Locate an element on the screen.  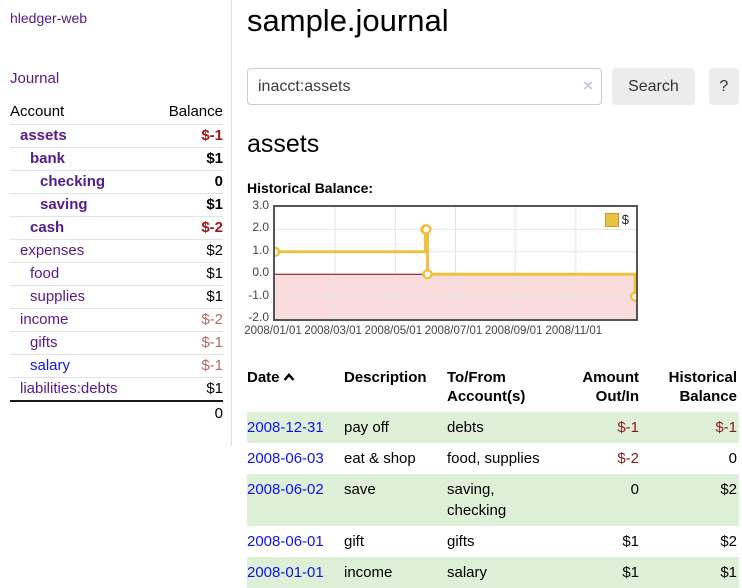
register-description: eat & shop is located at coordinates (380, 458).